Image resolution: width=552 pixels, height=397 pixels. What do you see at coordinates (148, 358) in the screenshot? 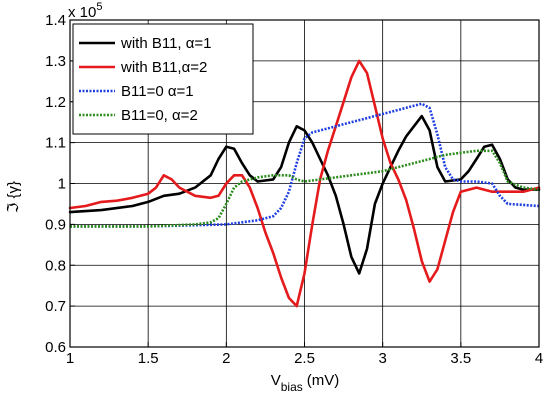
I see `x-tick-label: 1.5` at bounding box center [148, 358].